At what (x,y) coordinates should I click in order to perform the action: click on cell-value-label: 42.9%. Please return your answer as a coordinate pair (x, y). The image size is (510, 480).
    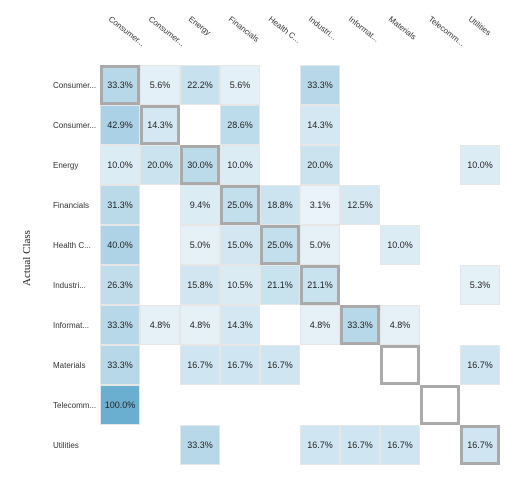
    Looking at the image, I should click on (120, 125).